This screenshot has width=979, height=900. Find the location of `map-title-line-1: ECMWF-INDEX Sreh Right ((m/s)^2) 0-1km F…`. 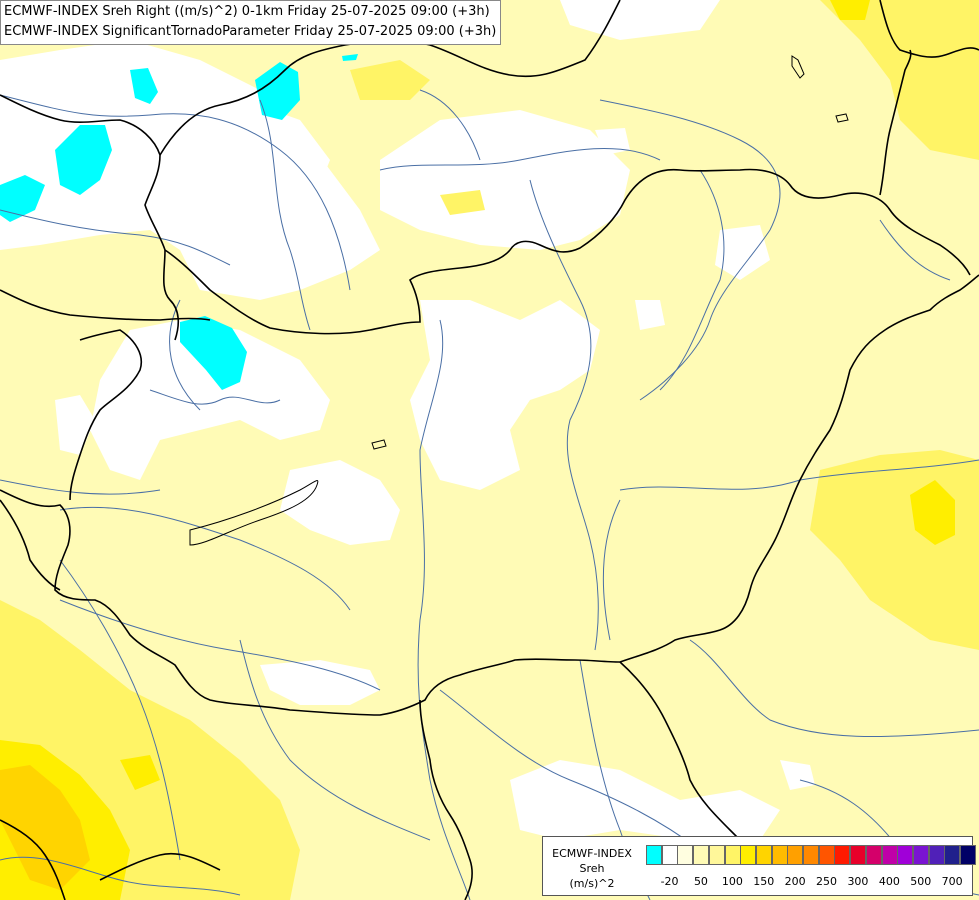

map-title-line-1: ECMWF-INDEX Sreh Right ((m/s)^2) 0-1km F… is located at coordinates (247, 11).